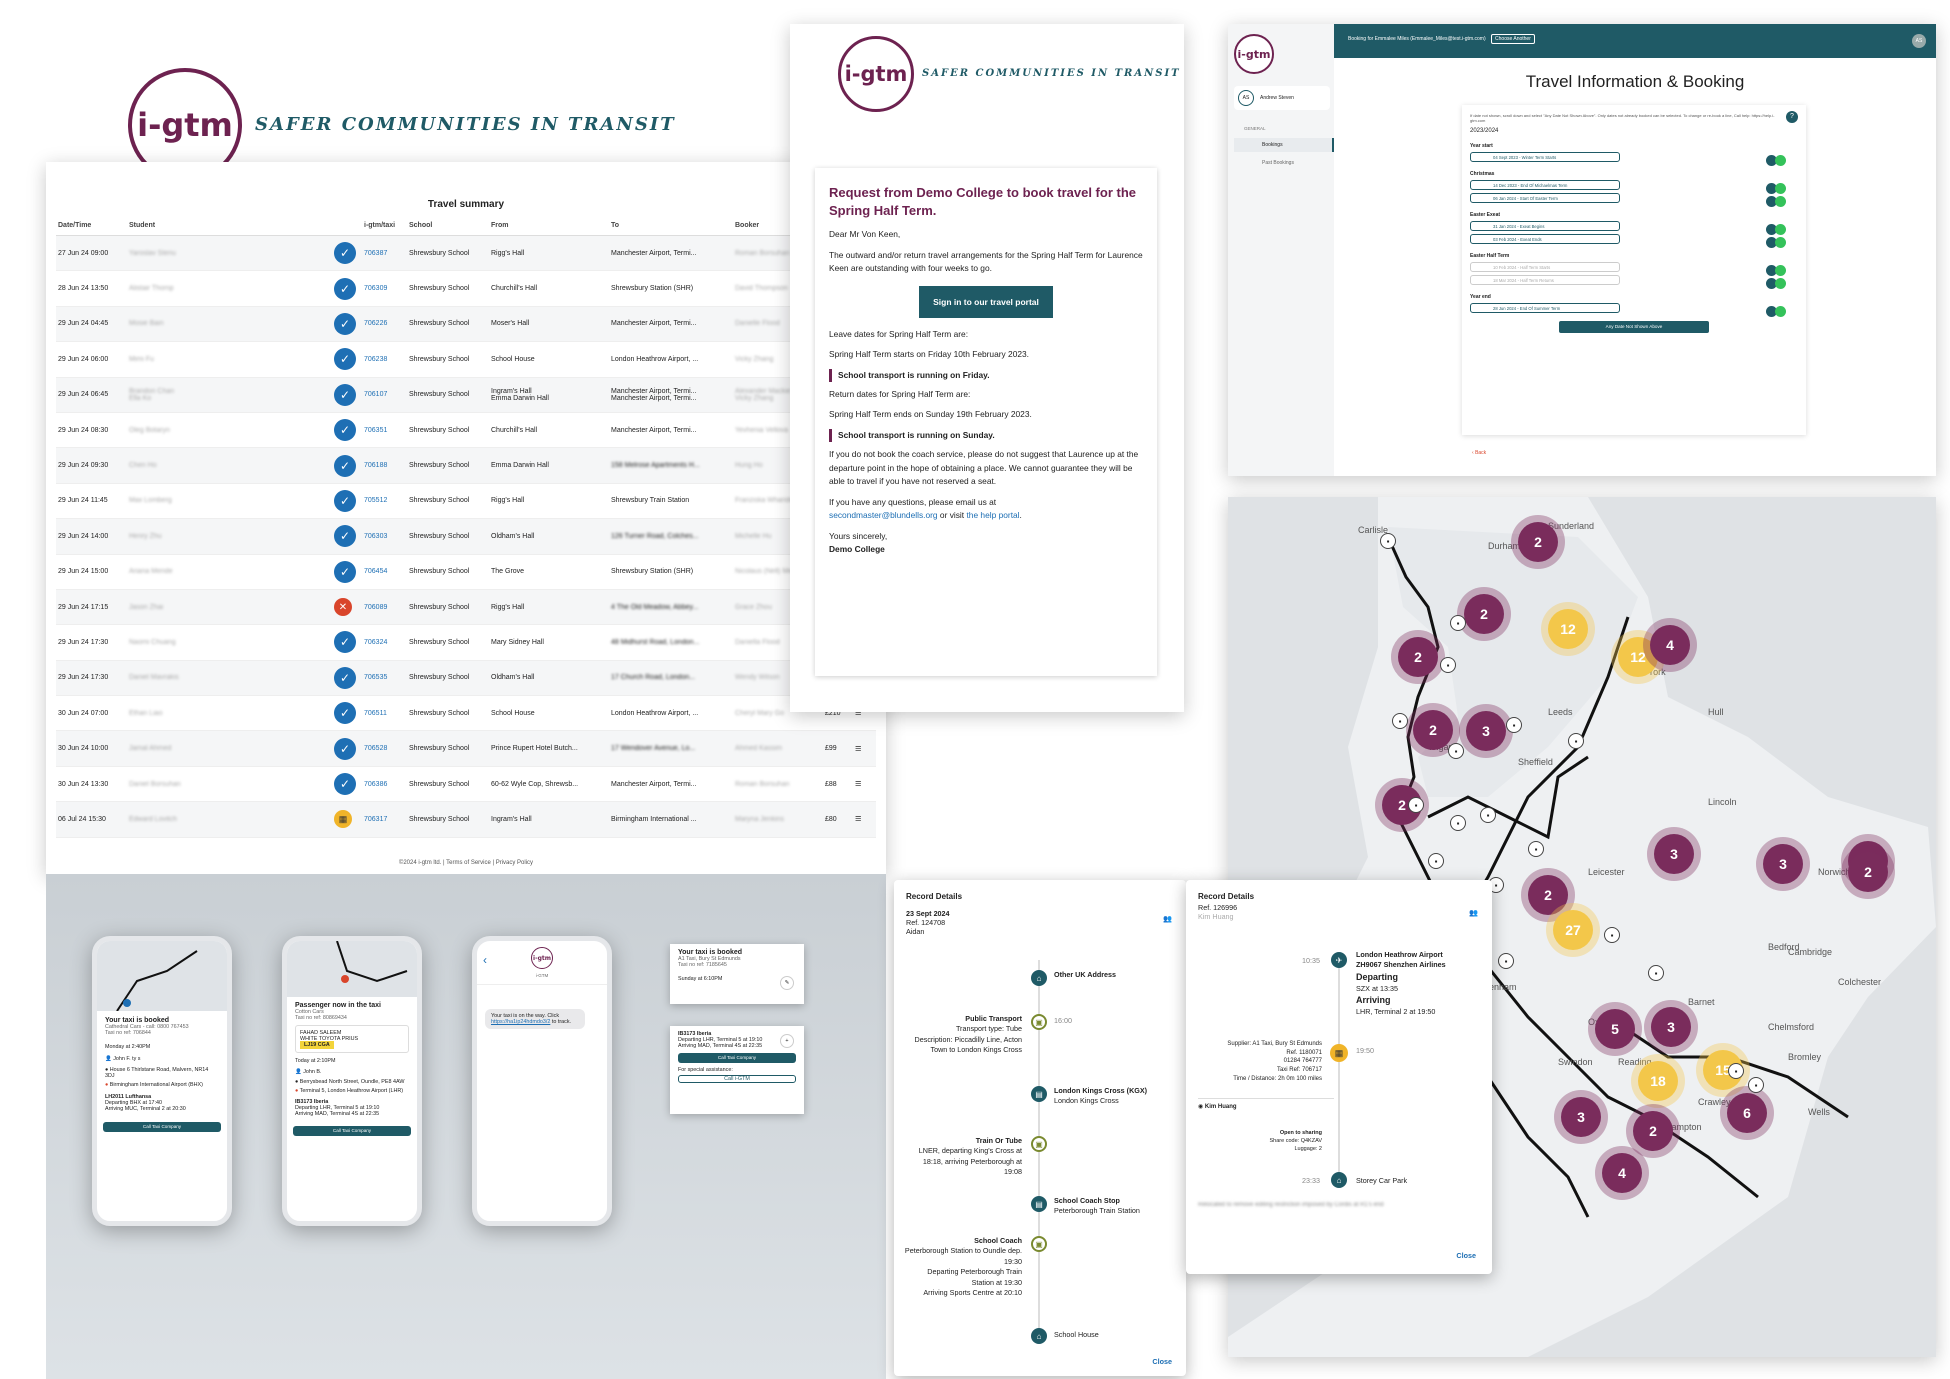 The image size is (1950, 1379). I want to click on map-cluster-marker: 6, so click(1747, 1113).